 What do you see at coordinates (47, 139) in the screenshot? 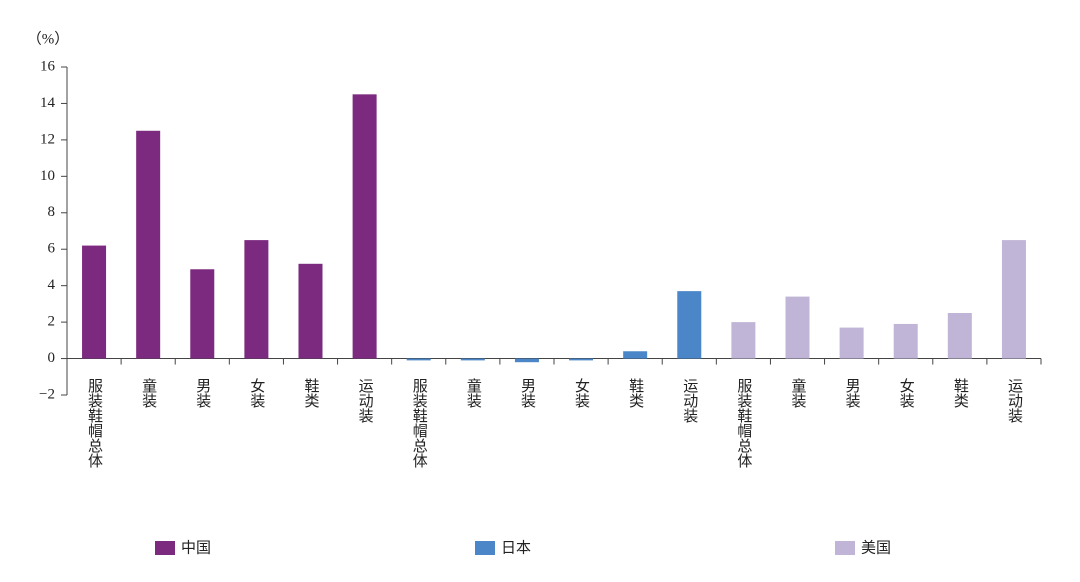
I see `y-tick-label: 12` at bounding box center [47, 139].